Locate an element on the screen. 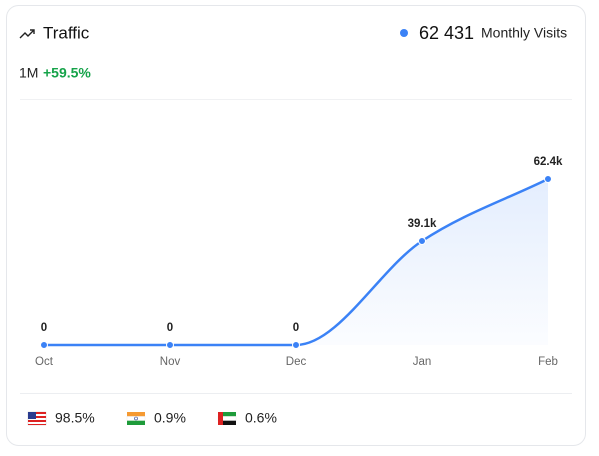  x-tick-label: Oct is located at coordinates (44, 362).